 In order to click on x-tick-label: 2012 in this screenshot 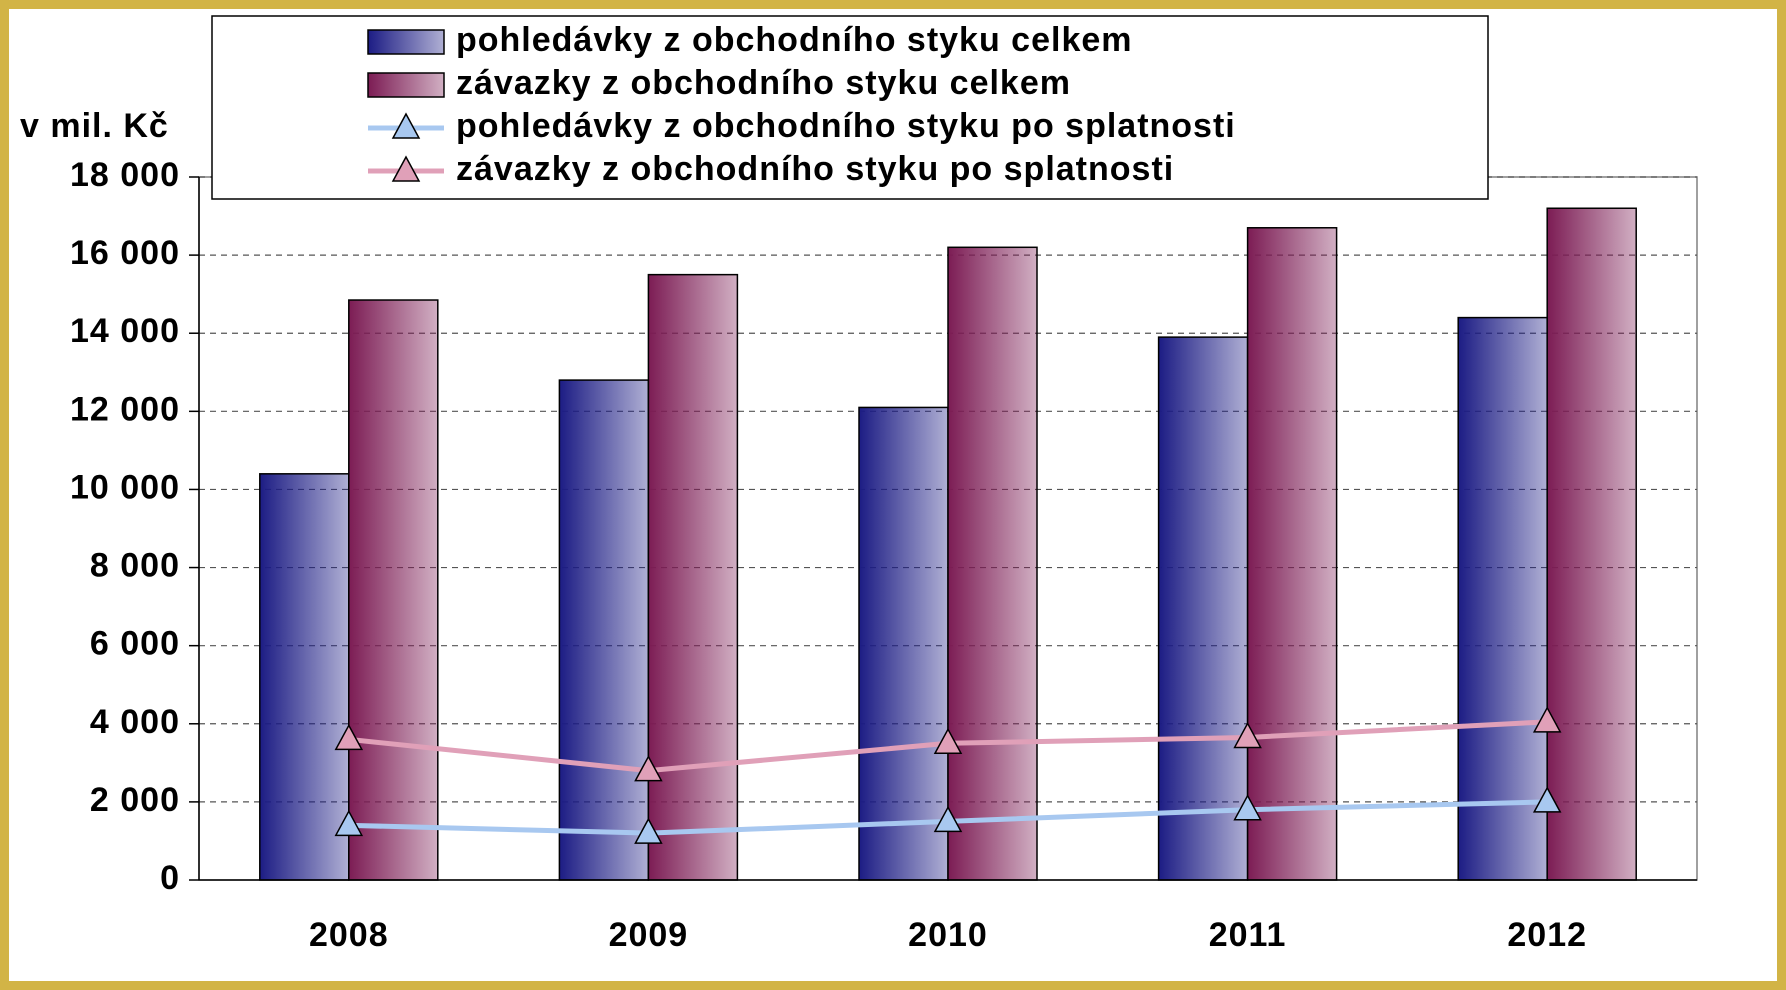, I will do `click(1547, 935)`.